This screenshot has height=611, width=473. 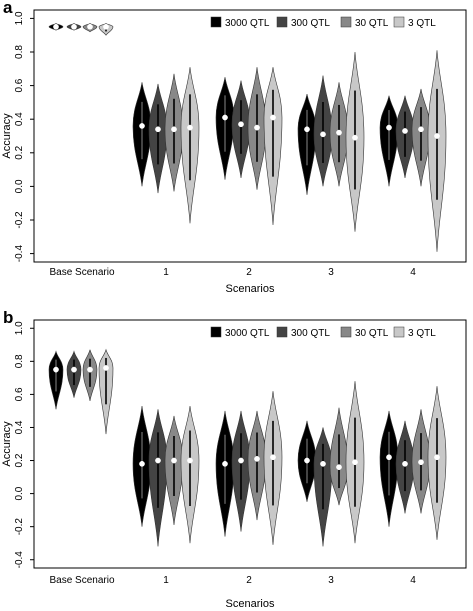 What do you see at coordinates (8, 317) in the screenshot?
I see `panel-label: b` at bounding box center [8, 317].